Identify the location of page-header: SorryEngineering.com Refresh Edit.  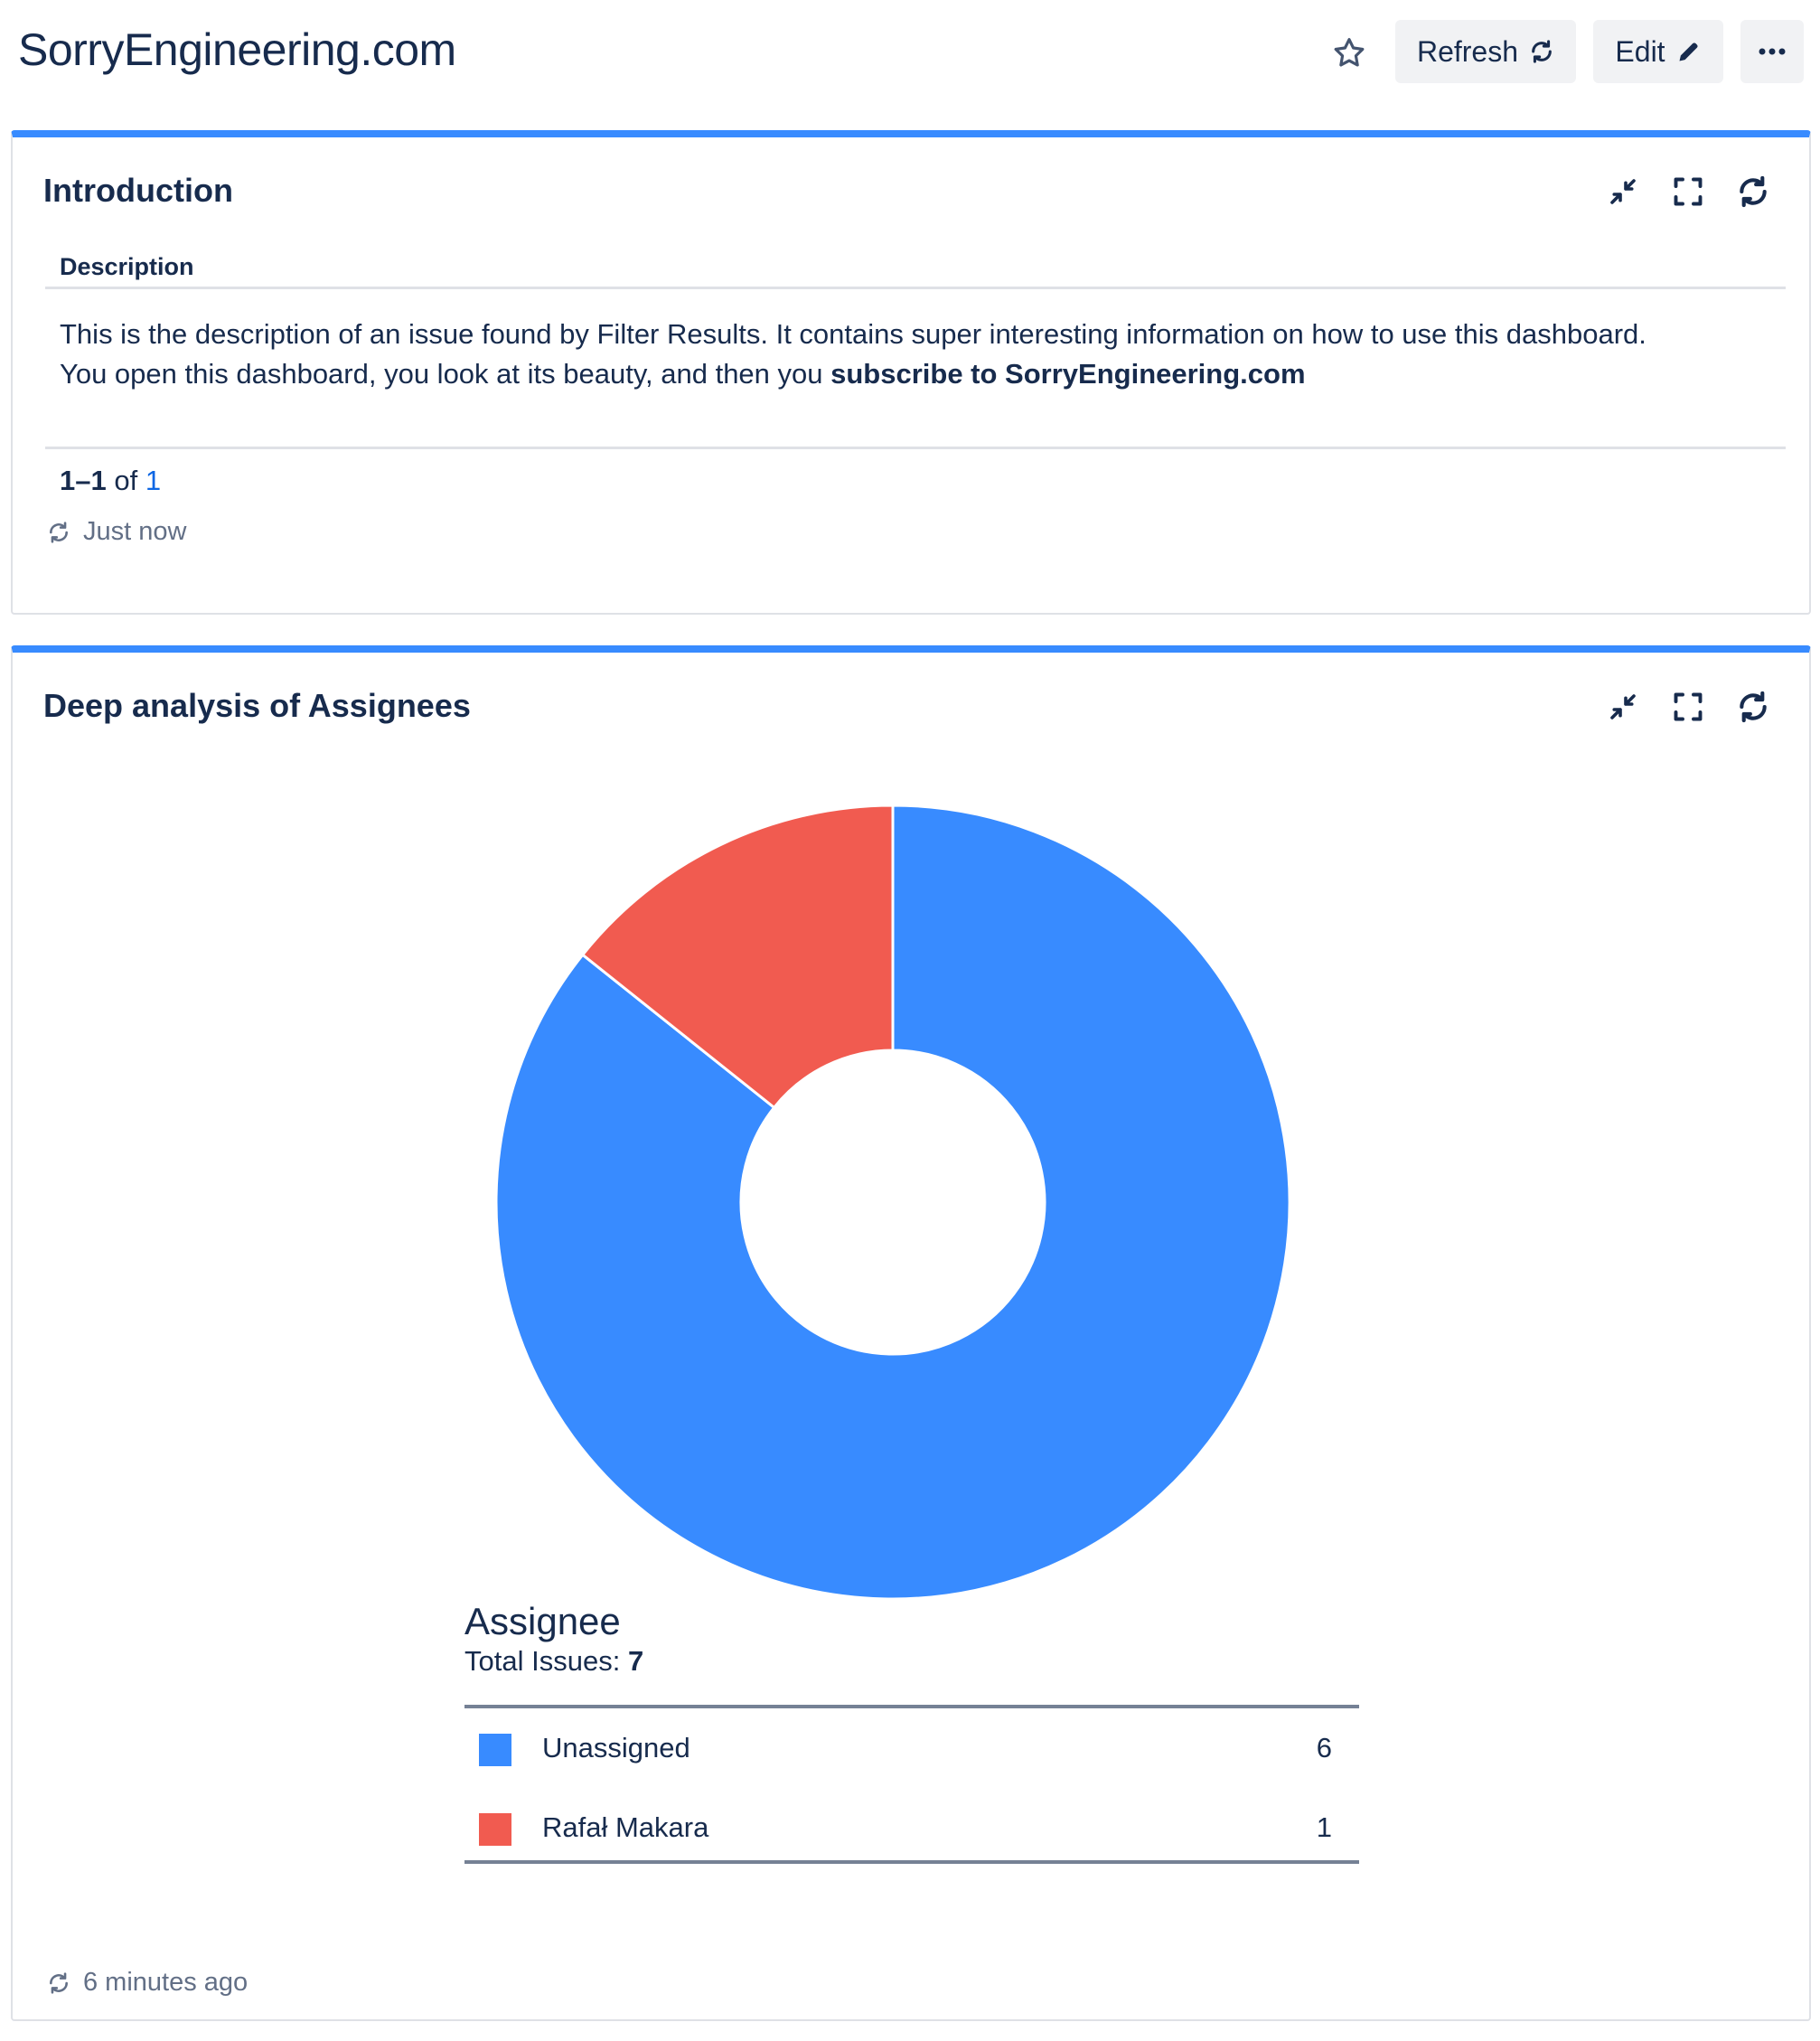
(910, 54).